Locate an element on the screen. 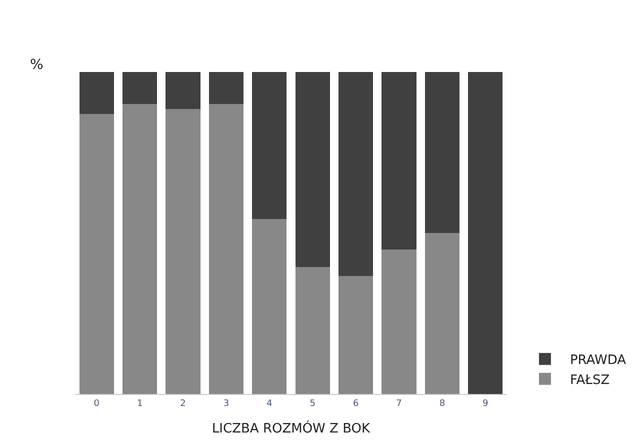 Image resolution: width=644 pixels, height=444 pixels. x-tick-label: 4 is located at coordinates (269, 403).